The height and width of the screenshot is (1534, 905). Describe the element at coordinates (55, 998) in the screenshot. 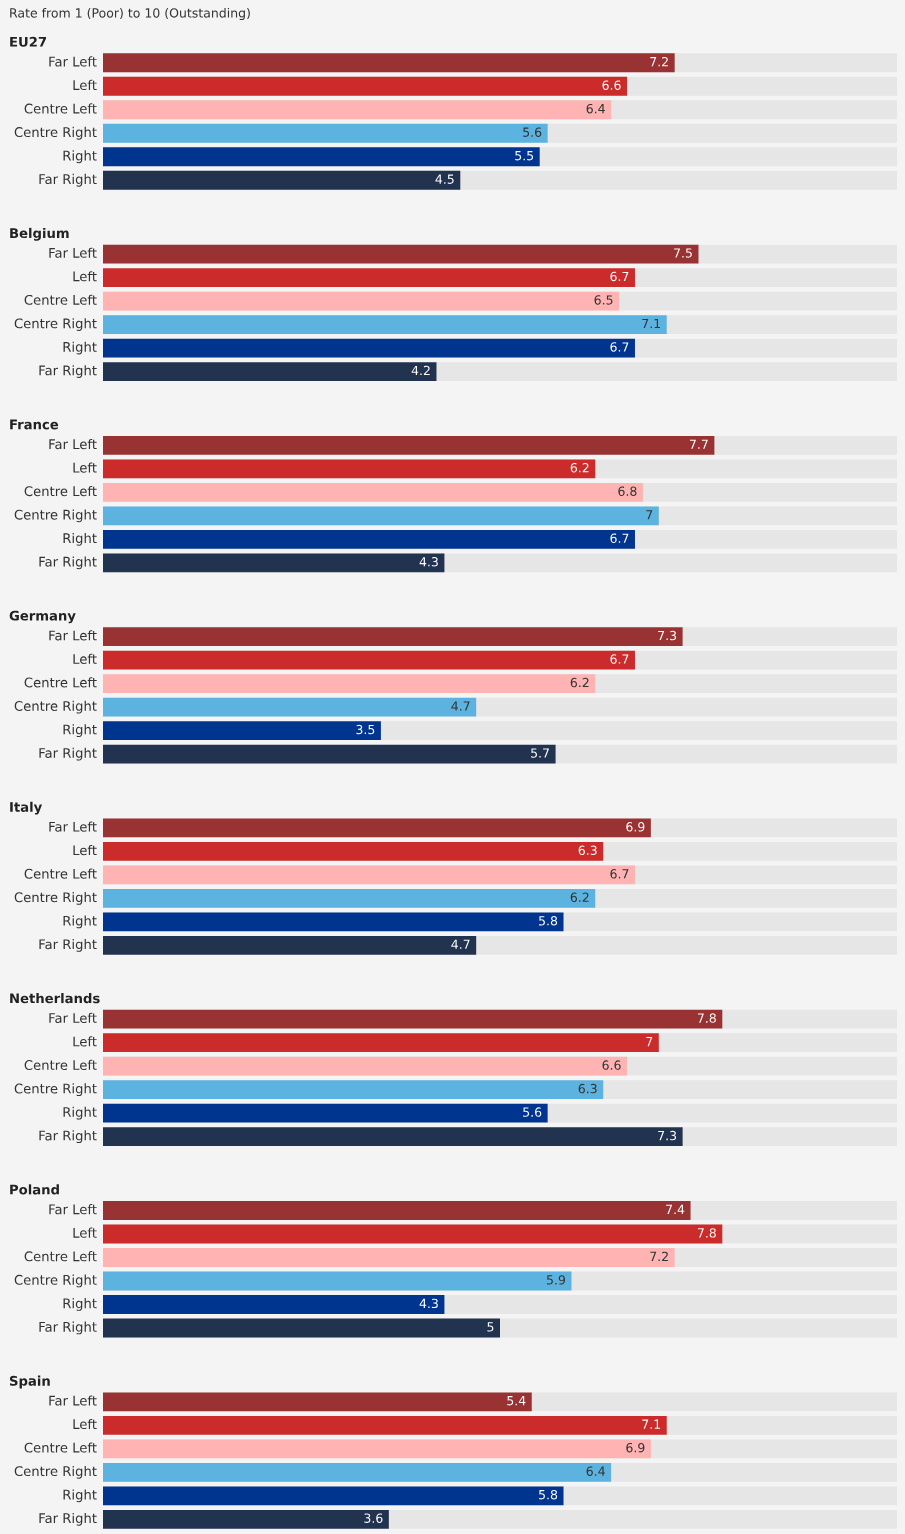

I see `y-tick-label: Netherlands` at that location.